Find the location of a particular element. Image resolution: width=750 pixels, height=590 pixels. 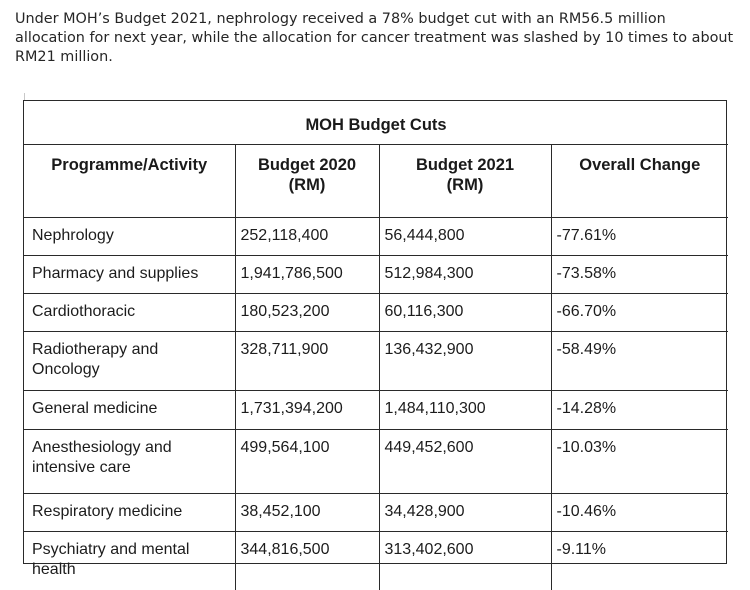

cell-overall-change: -10.03% is located at coordinates (639, 462).